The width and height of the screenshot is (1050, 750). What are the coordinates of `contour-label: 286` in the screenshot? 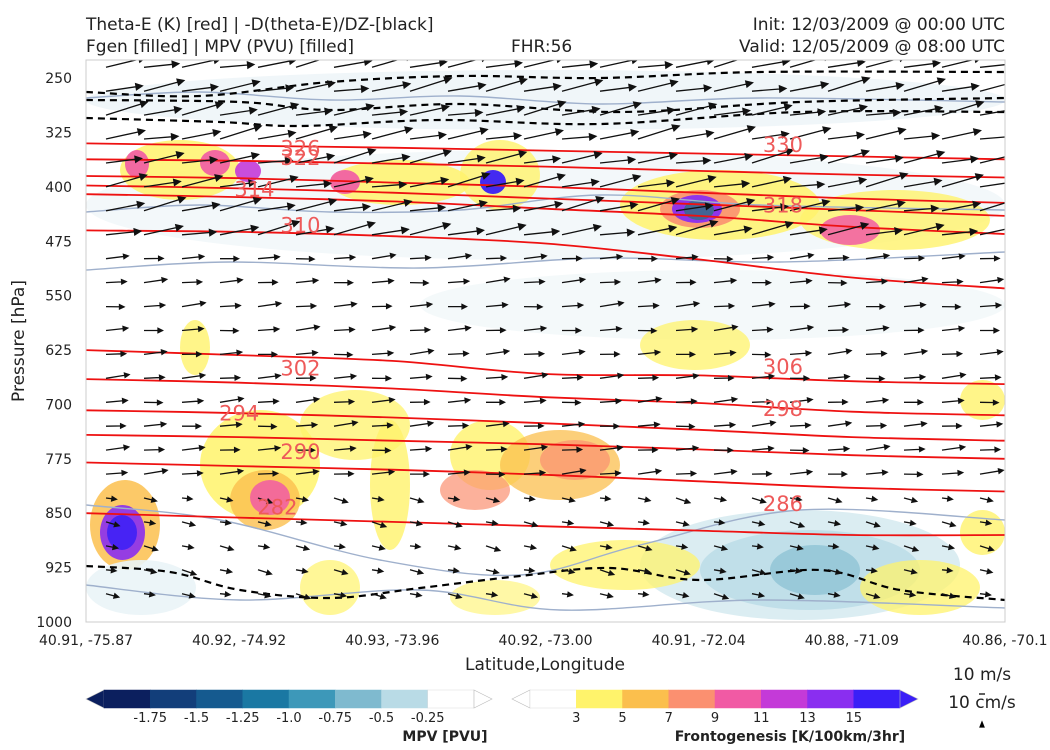 It's located at (783, 504).